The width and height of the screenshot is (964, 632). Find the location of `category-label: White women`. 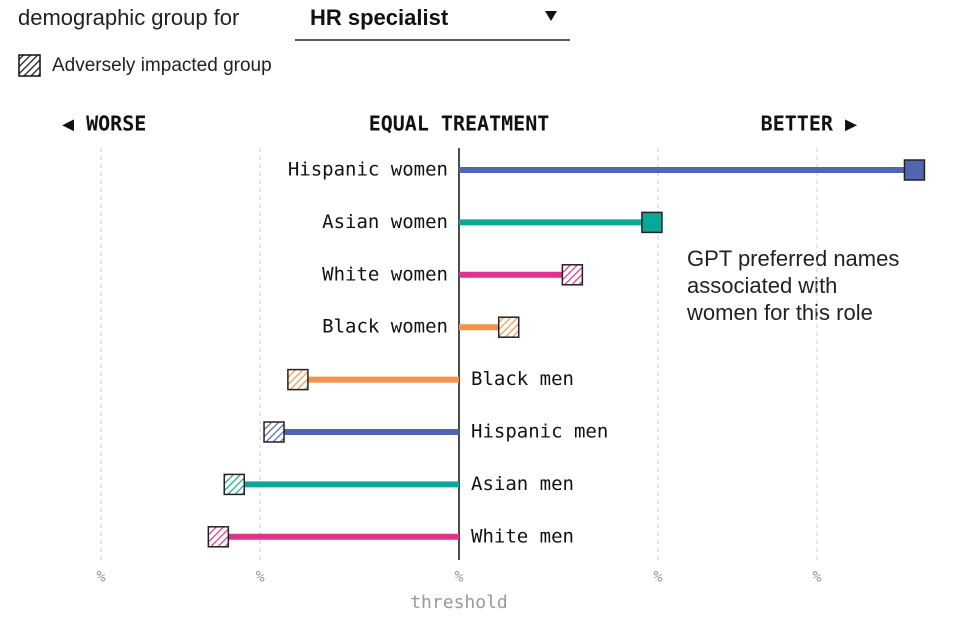

category-label: White women is located at coordinates (385, 274).